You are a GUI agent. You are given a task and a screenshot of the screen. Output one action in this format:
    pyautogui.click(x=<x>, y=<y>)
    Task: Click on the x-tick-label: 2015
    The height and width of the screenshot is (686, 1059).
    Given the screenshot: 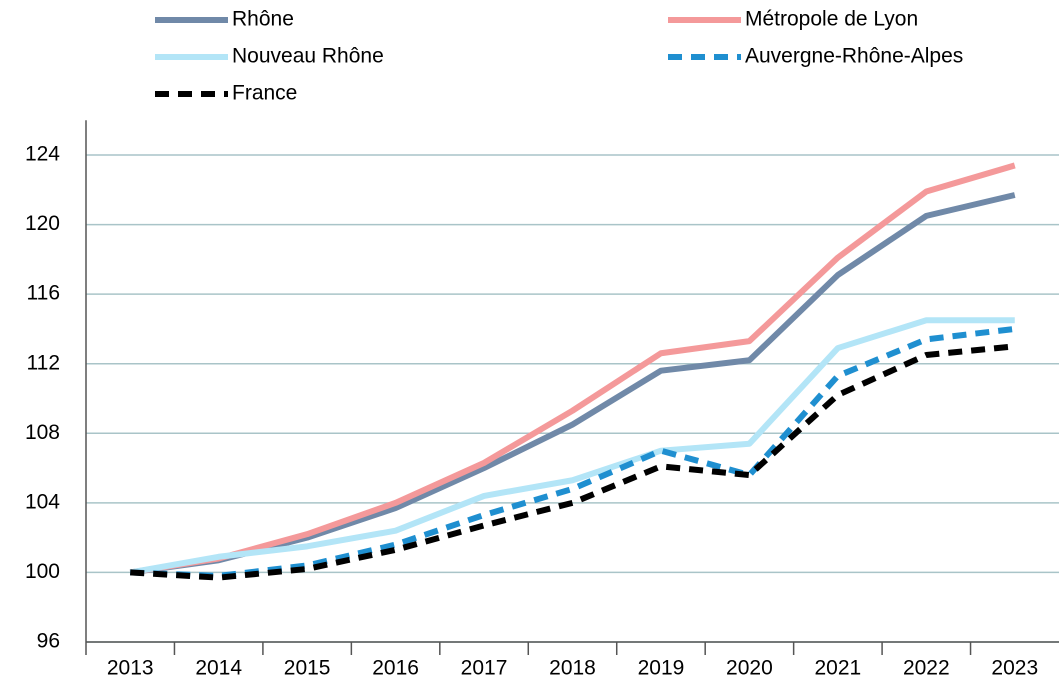 What is the action you would take?
    pyautogui.click(x=307, y=668)
    